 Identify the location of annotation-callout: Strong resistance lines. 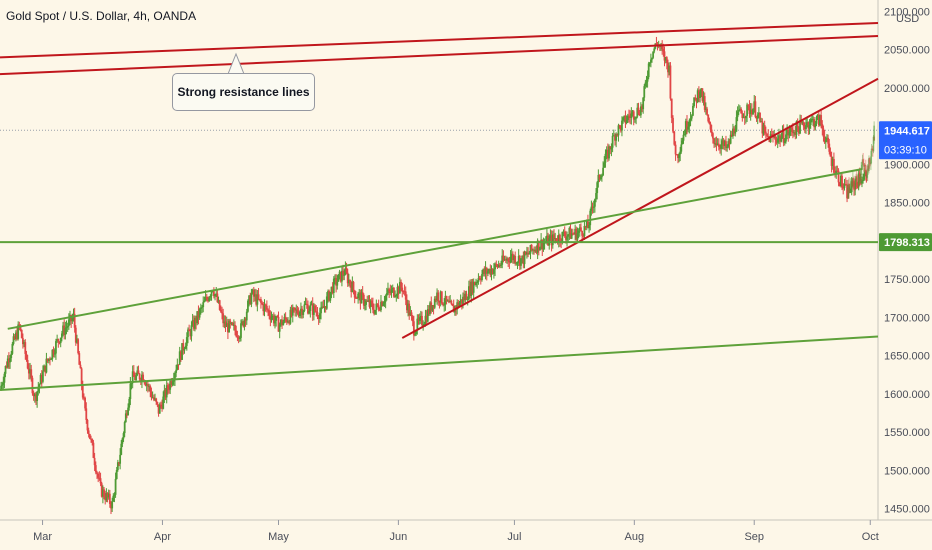
(243, 92).